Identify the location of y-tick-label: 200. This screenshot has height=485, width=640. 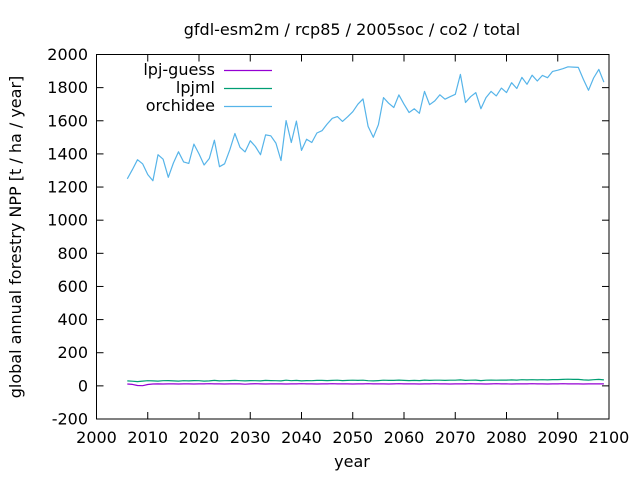
(72, 352).